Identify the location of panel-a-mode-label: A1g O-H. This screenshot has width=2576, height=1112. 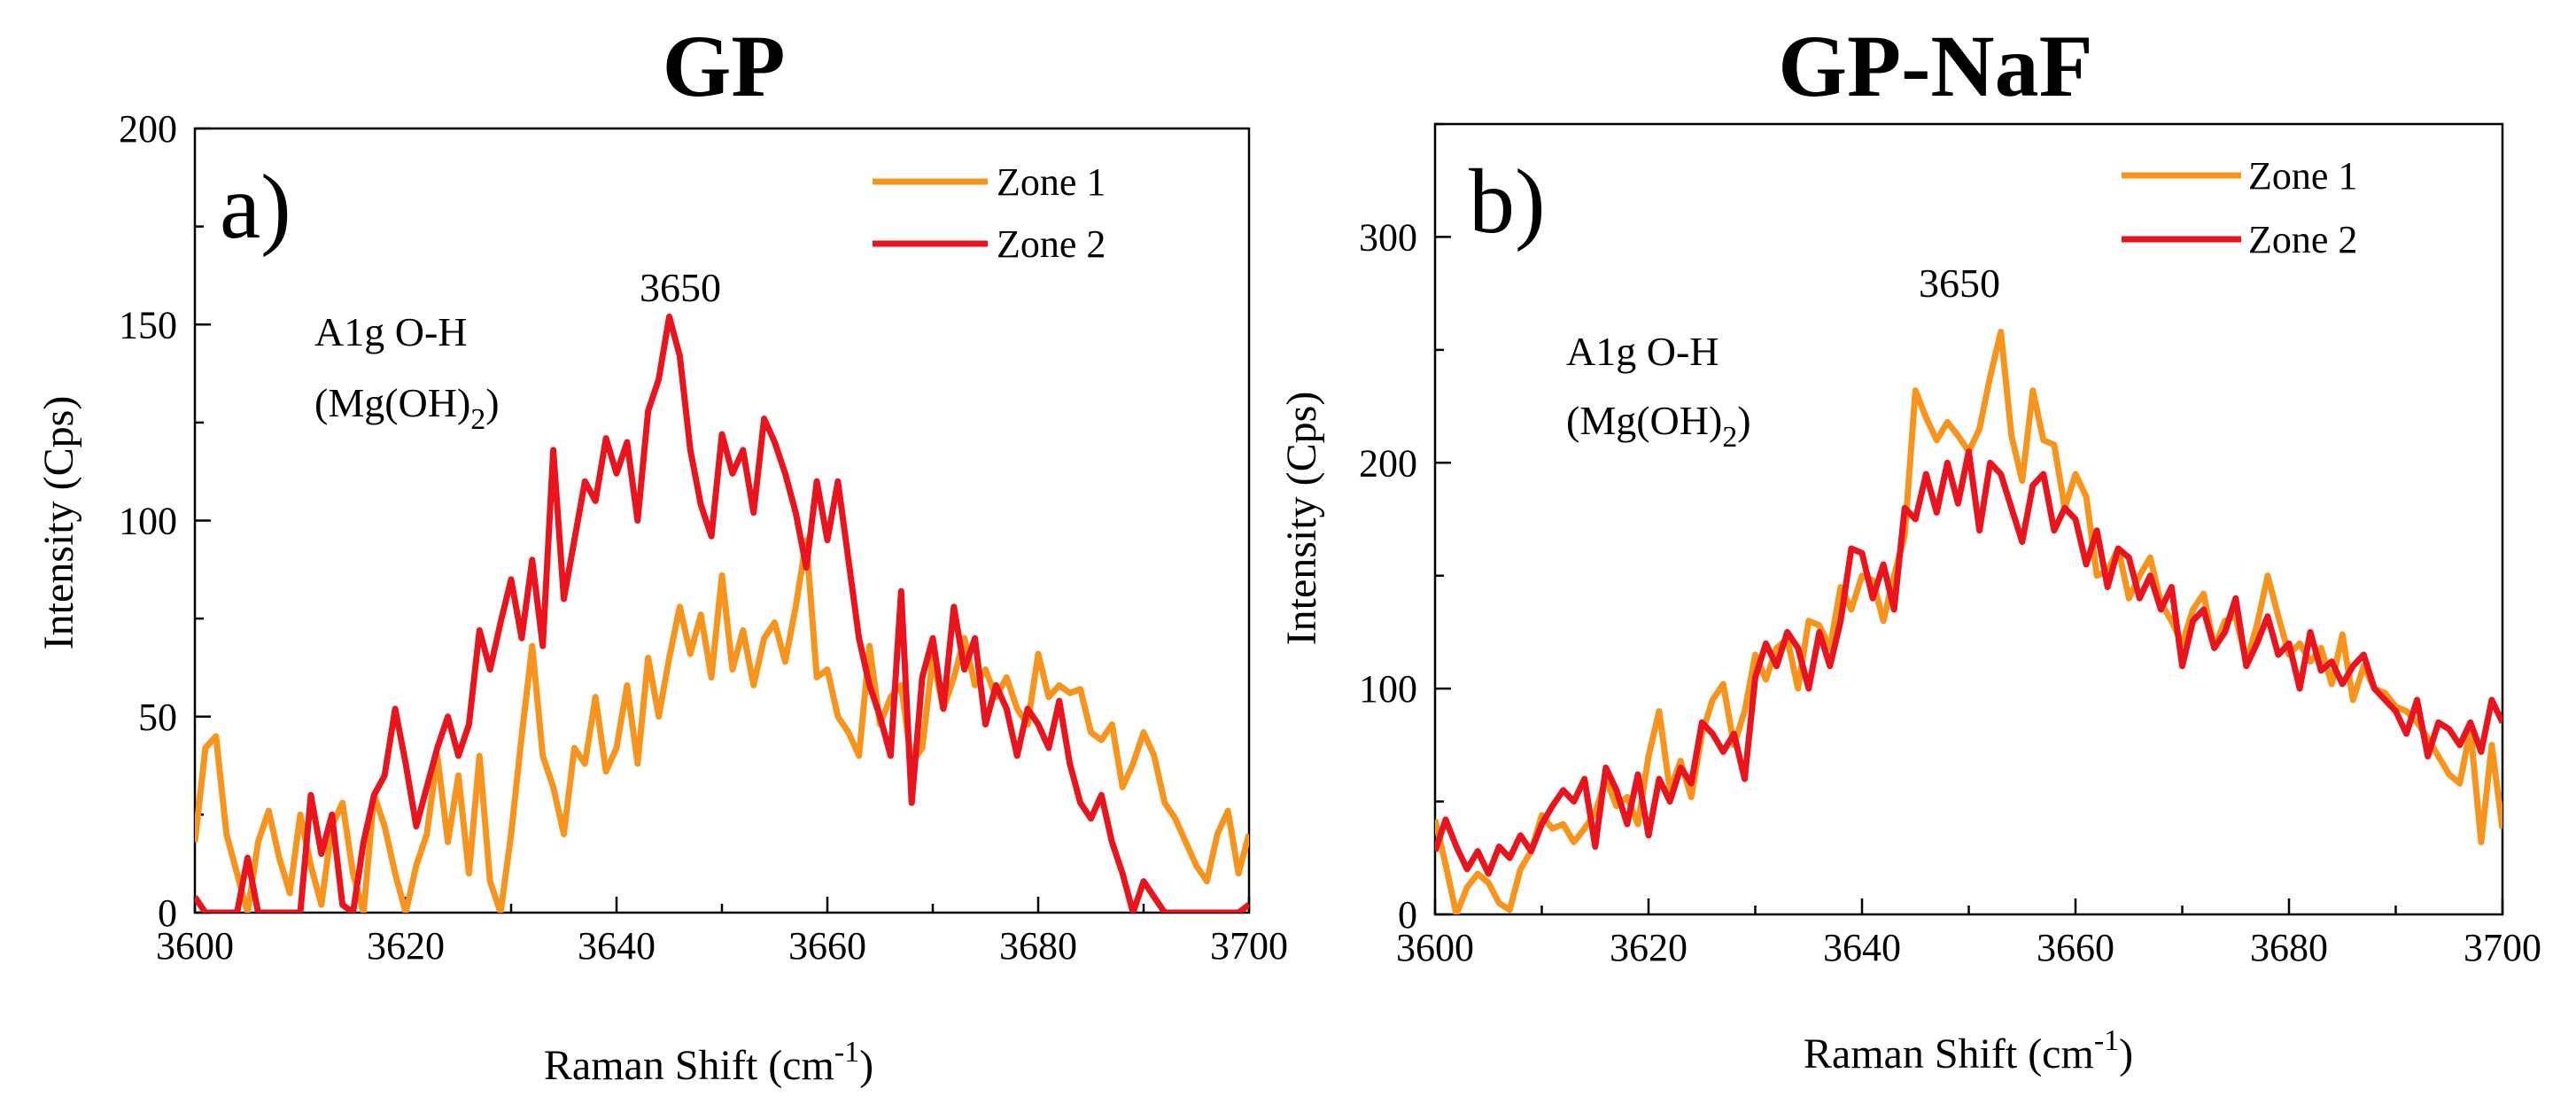
(390, 331).